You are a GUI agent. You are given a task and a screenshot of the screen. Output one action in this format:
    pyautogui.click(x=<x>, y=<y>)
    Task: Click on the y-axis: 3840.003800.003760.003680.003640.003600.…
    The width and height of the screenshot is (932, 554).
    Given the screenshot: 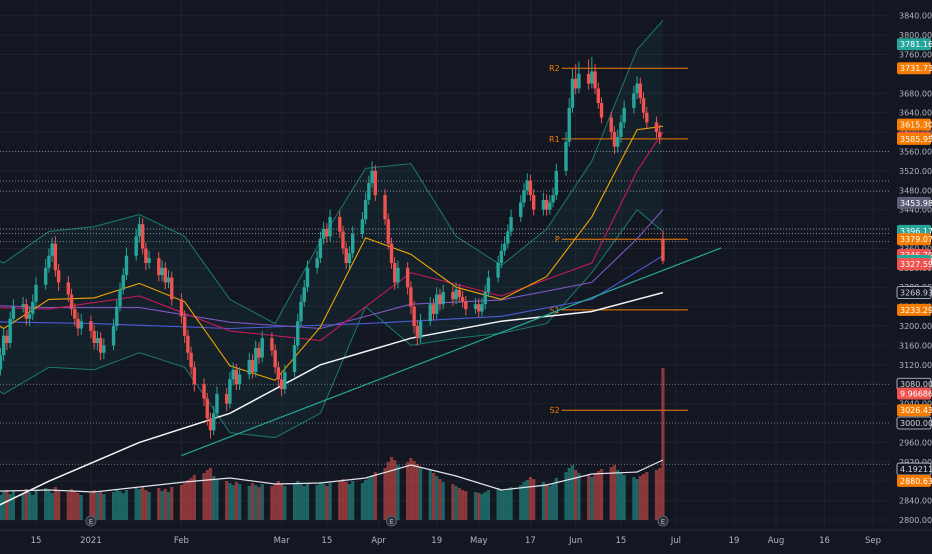 What is the action you would take?
    pyautogui.click(x=911, y=275)
    